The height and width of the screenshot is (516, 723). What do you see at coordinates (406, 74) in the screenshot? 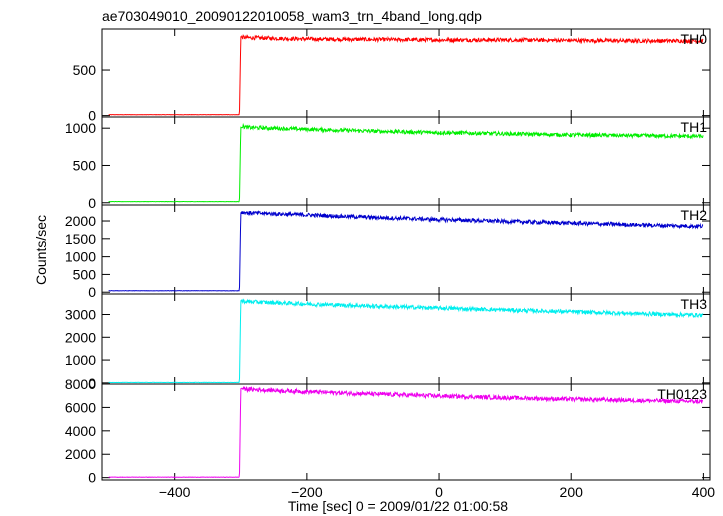
I see `series-line-th0` at bounding box center [406, 74].